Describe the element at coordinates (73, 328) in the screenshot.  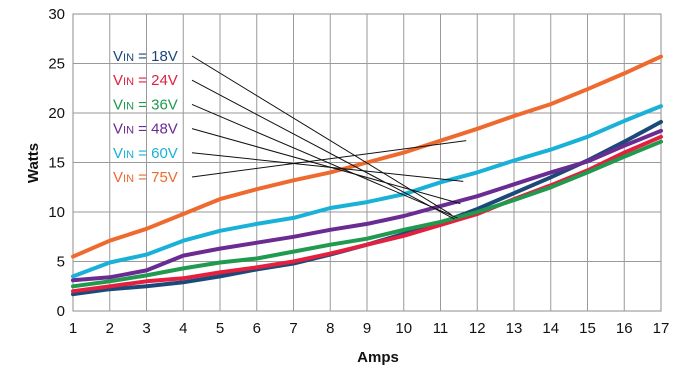
I see `x-tick-label: 1` at that location.